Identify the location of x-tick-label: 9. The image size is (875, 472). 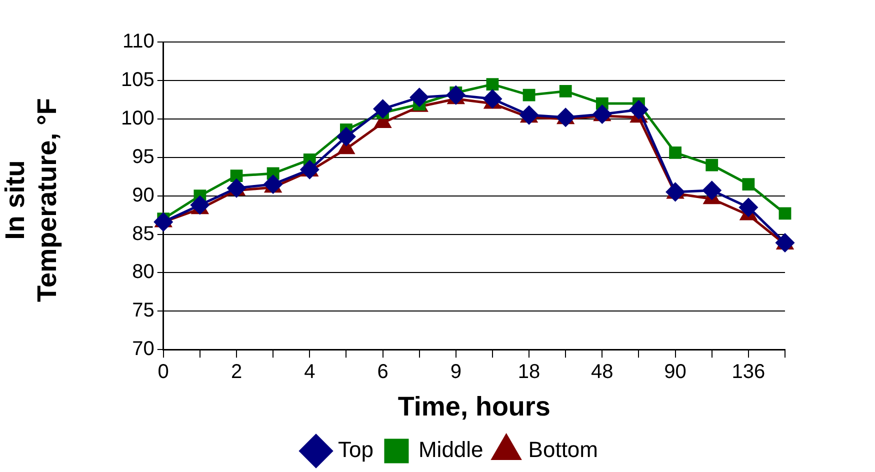
(456, 372).